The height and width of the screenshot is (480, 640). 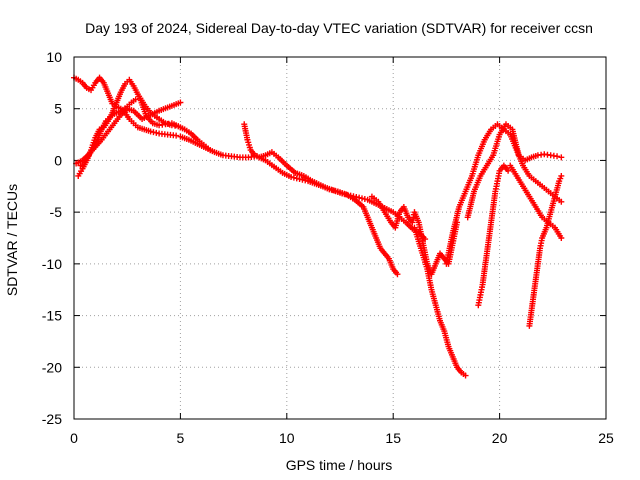 What do you see at coordinates (52, 238) in the screenshot?
I see `y-tick-labels: -25 -20 -15 -10 -5 0 5 10` at bounding box center [52, 238].